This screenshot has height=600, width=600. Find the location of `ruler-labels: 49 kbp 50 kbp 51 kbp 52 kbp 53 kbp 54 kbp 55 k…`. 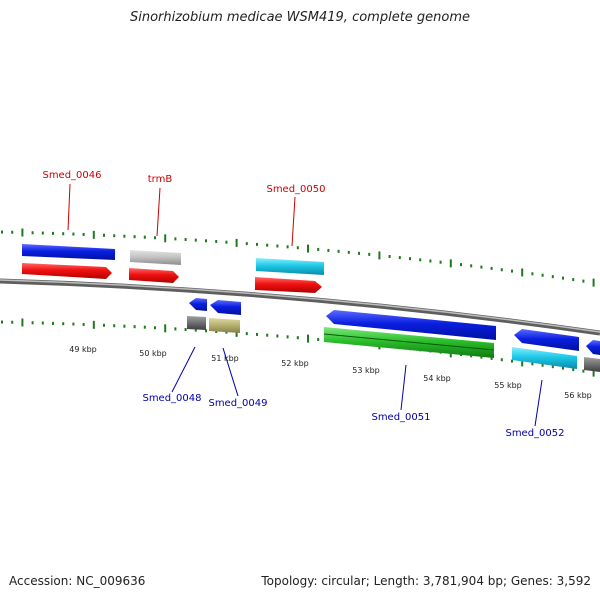

ruler-labels: 49 kbp 50 kbp 51 kbp 52 kbp 53 kbp 54 kbp 55 k… is located at coordinates (330, 372).